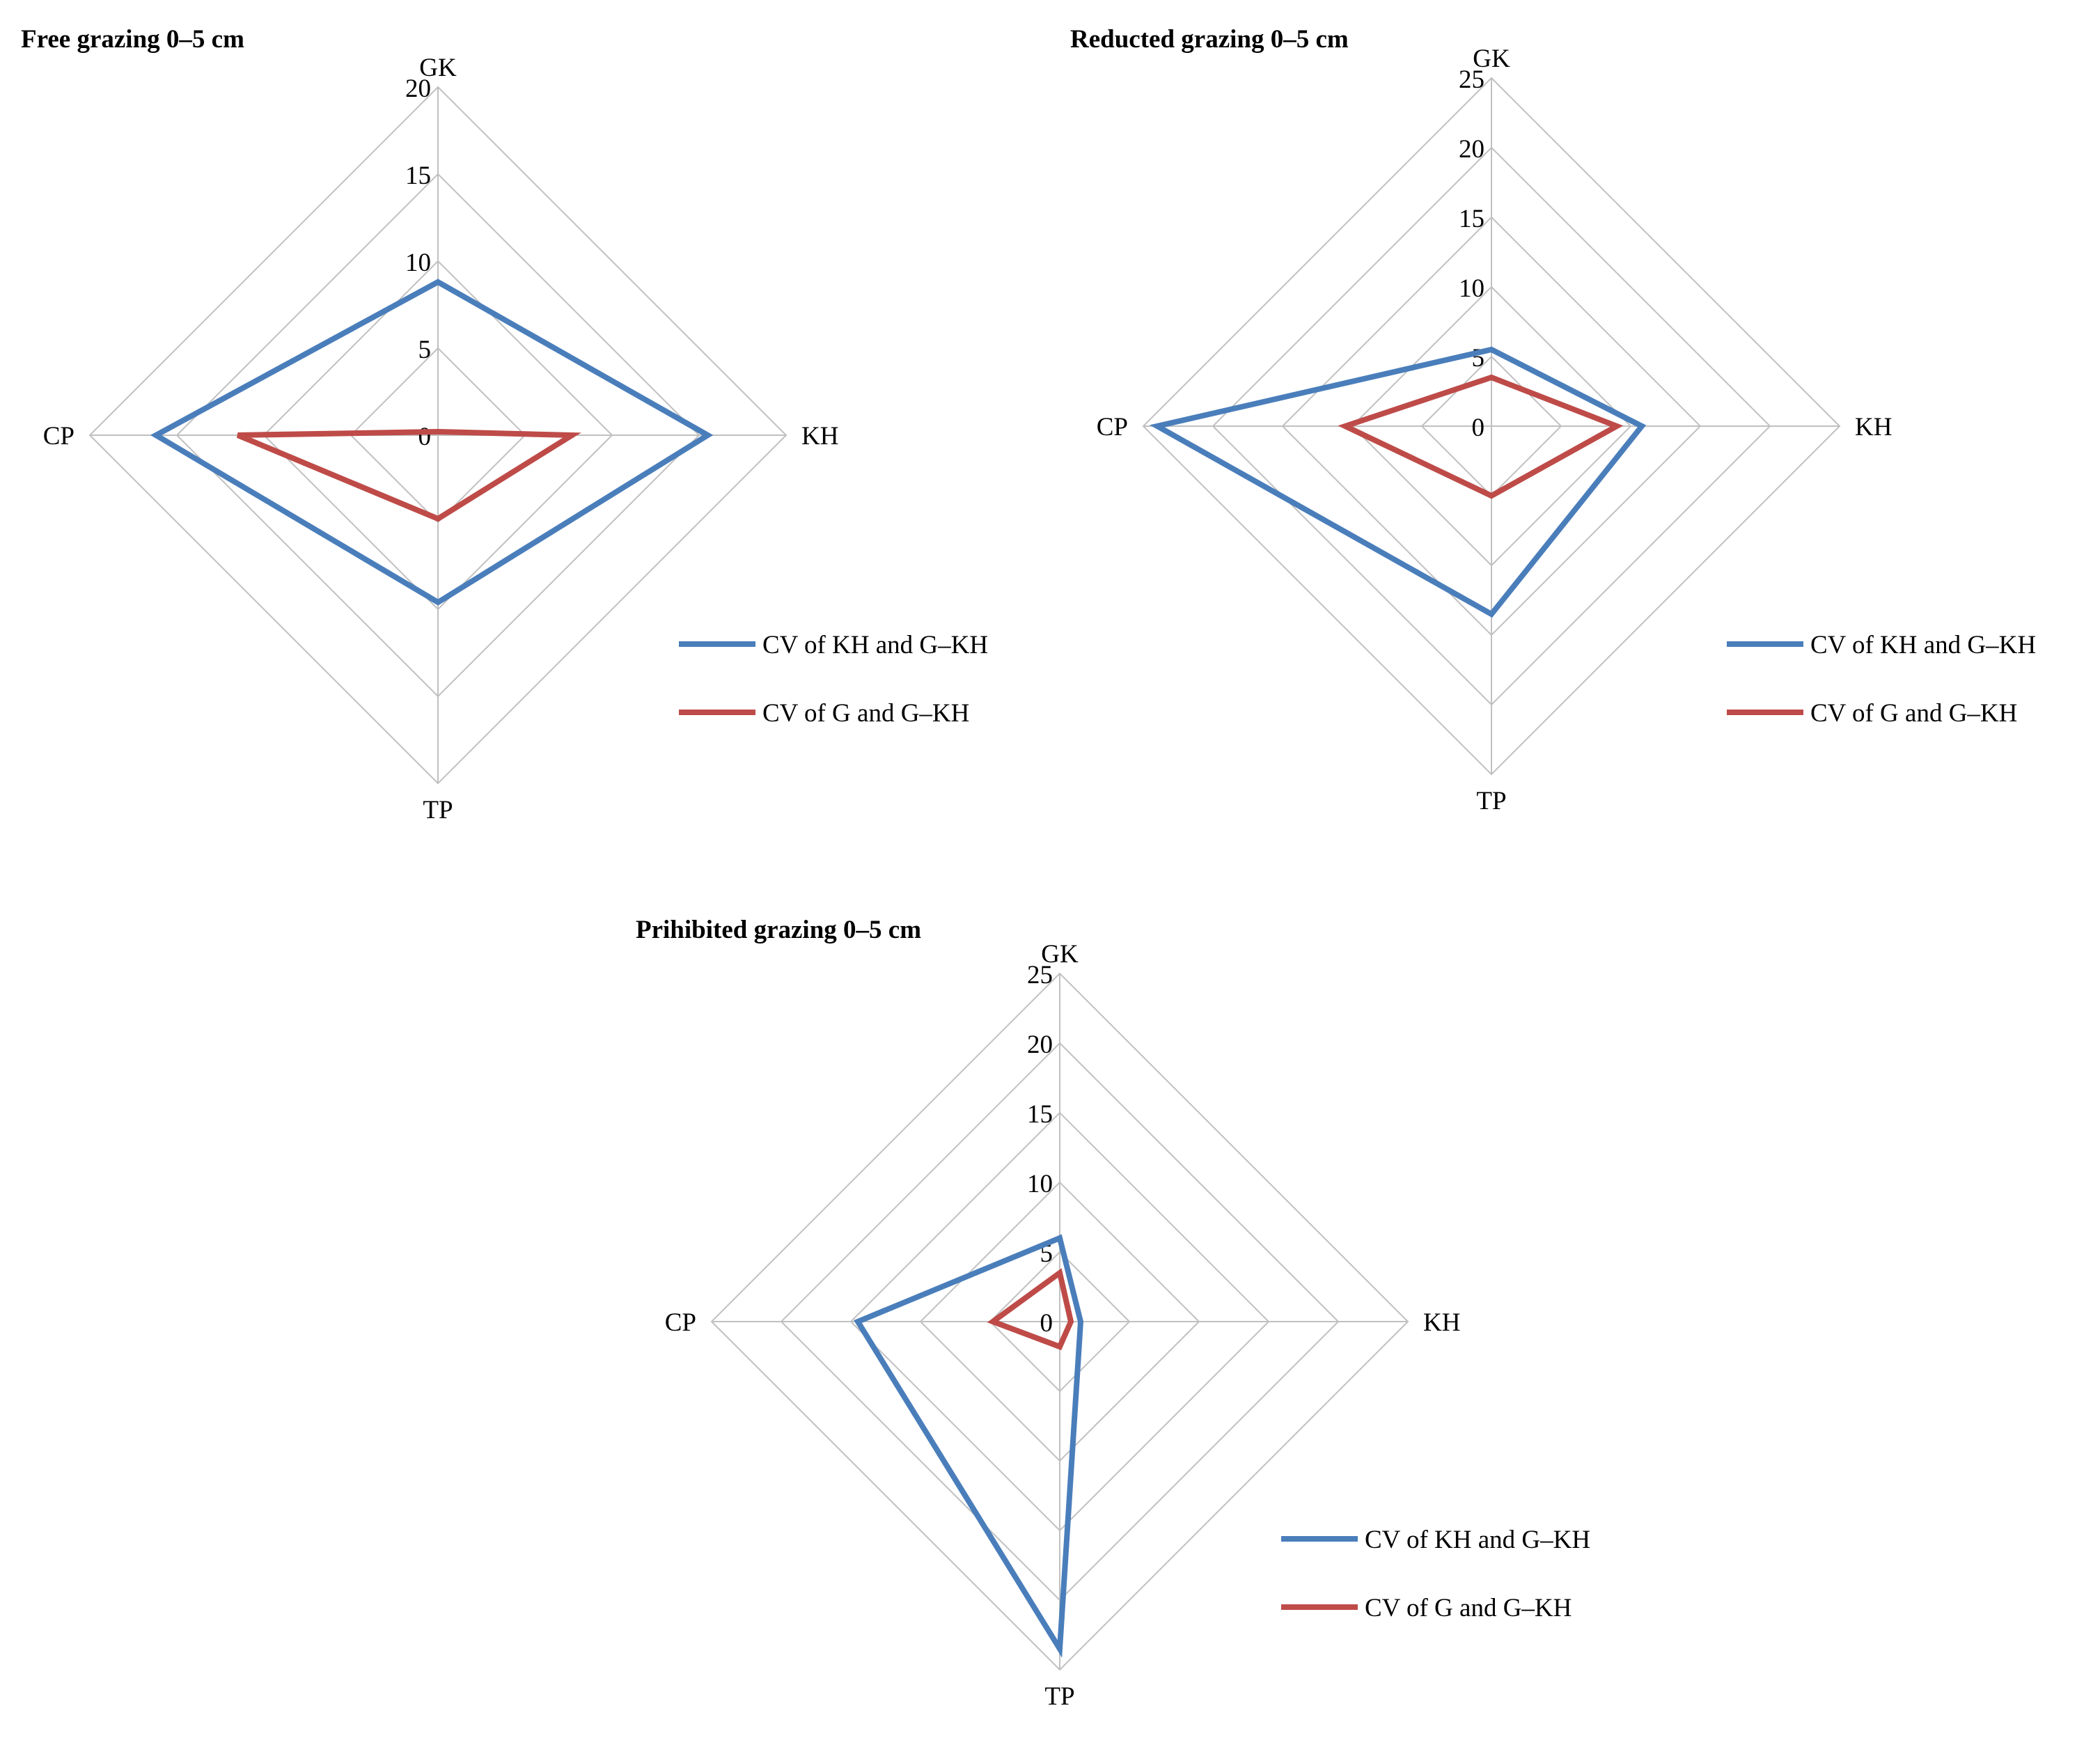  What do you see at coordinates (132, 39) in the screenshot?
I see `chart-title: Free grazing 0–5 cm` at bounding box center [132, 39].